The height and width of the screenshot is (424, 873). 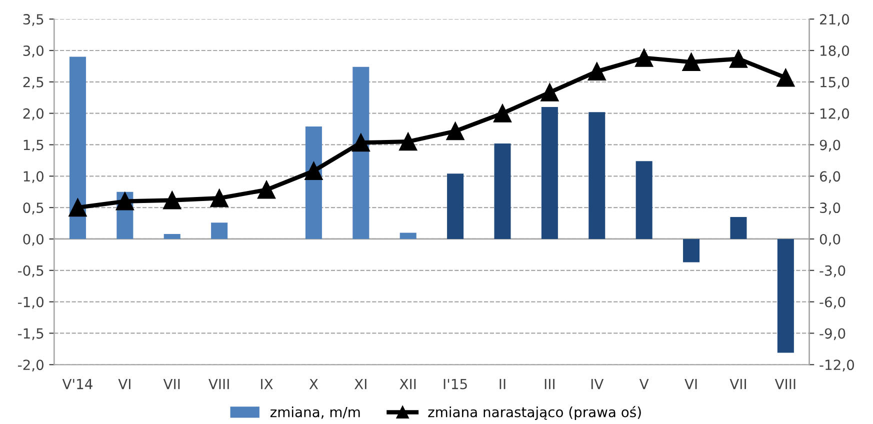 What do you see at coordinates (33, 51) in the screenshot?
I see `y-tick-label: 3,0` at bounding box center [33, 51].